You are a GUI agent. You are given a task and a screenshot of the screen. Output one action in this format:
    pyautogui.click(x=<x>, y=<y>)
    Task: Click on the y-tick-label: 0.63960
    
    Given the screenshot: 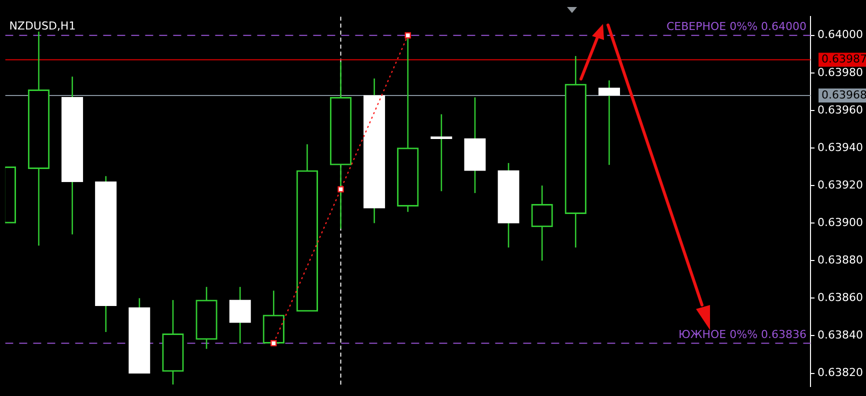 What is the action you would take?
    pyautogui.click(x=841, y=109)
    